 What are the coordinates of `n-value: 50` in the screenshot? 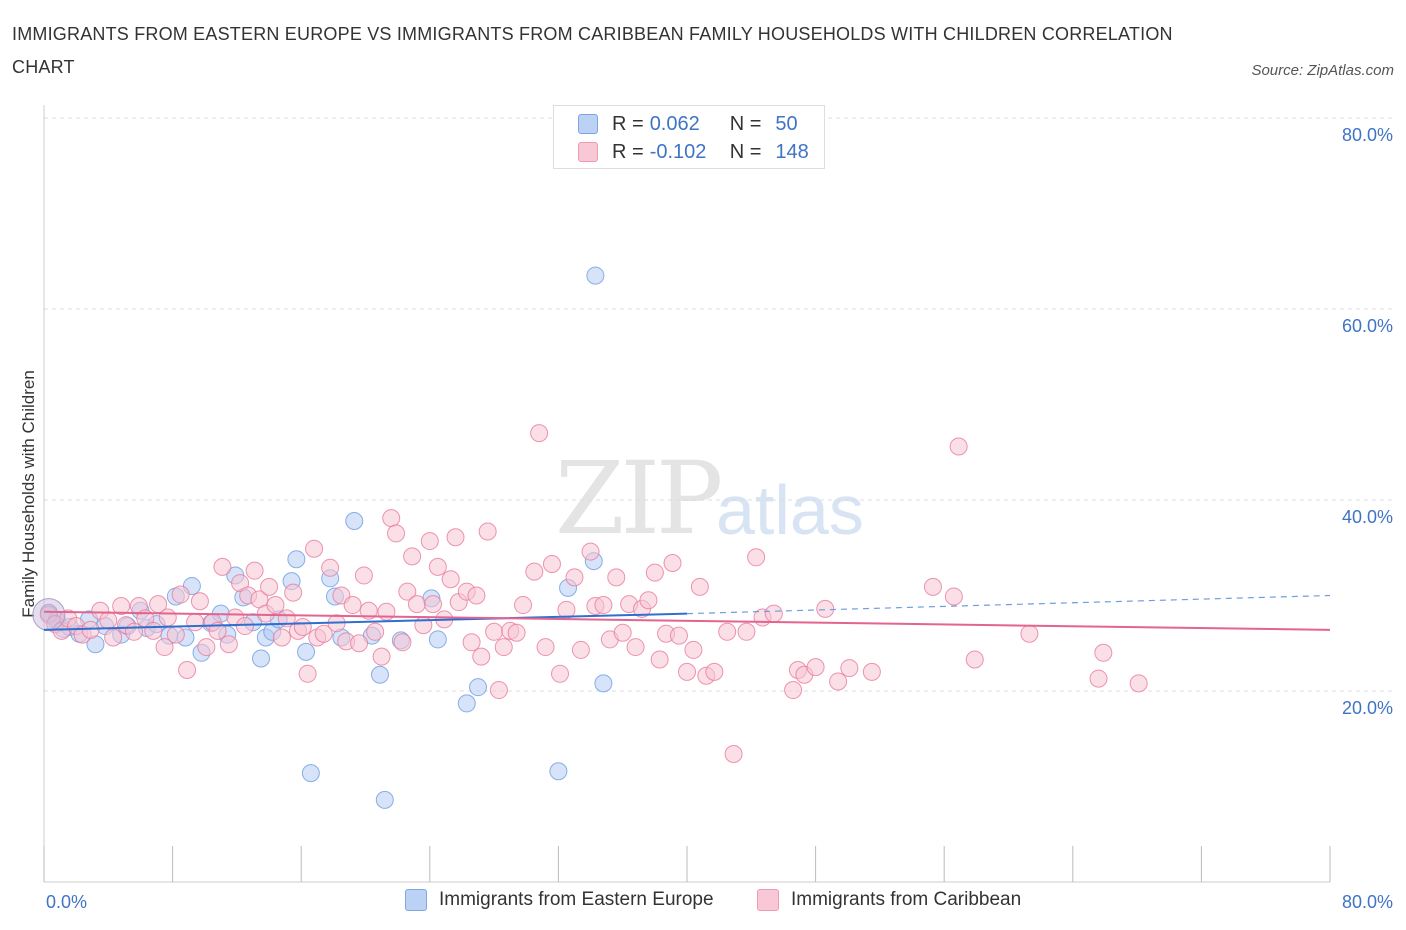 It's located at (786, 123).